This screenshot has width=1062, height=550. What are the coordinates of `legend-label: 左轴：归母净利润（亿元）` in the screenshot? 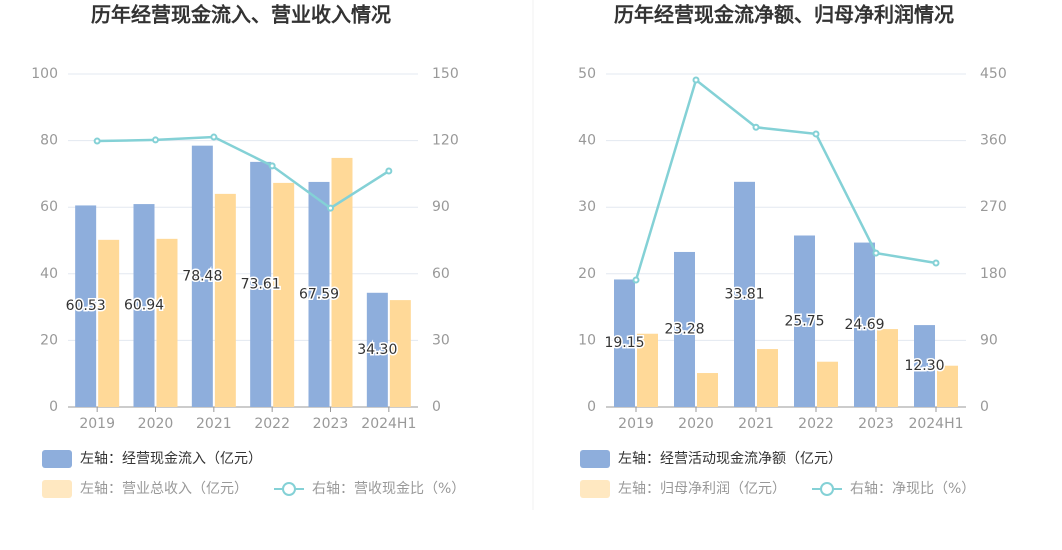 It's located at (702, 488).